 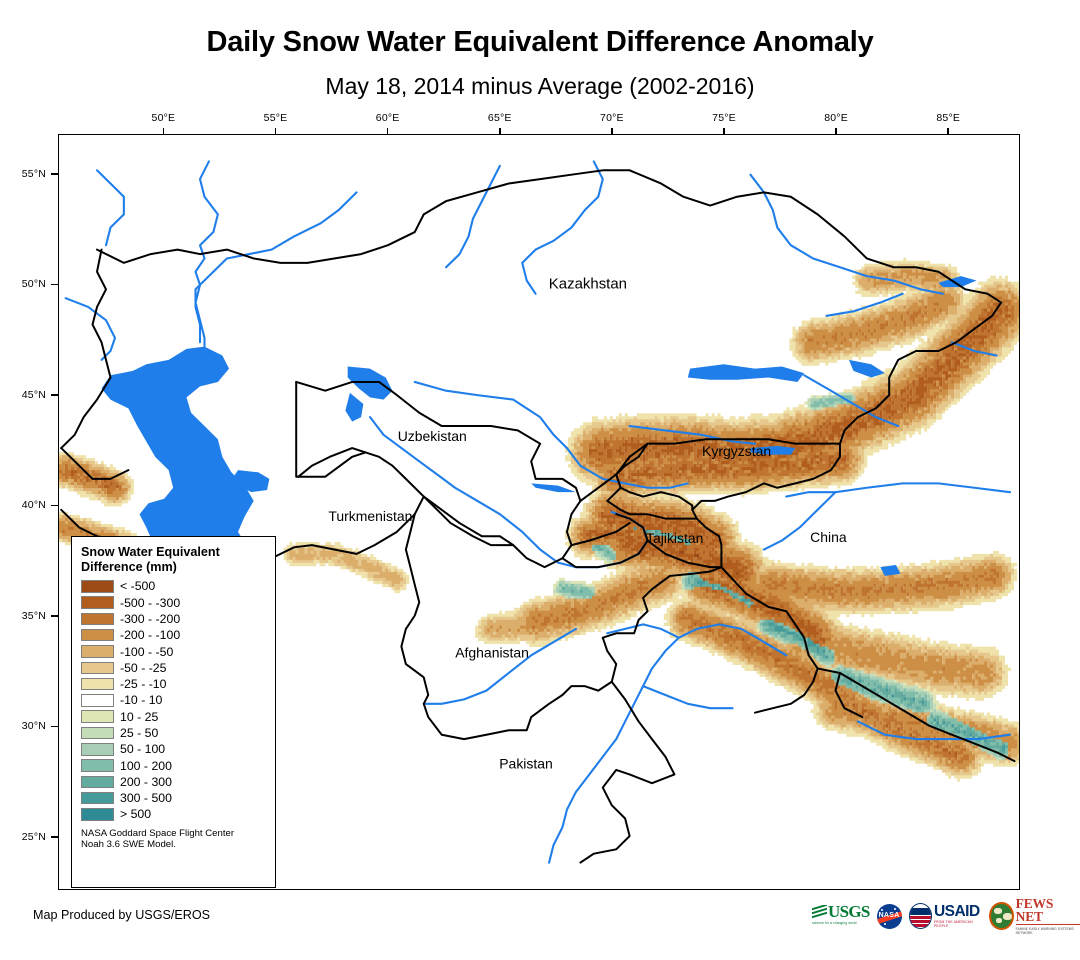 What do you see at coordinates (174, 814) in the screenshot?
I see `legend-row: > 500` at bounding box center [174, 814].